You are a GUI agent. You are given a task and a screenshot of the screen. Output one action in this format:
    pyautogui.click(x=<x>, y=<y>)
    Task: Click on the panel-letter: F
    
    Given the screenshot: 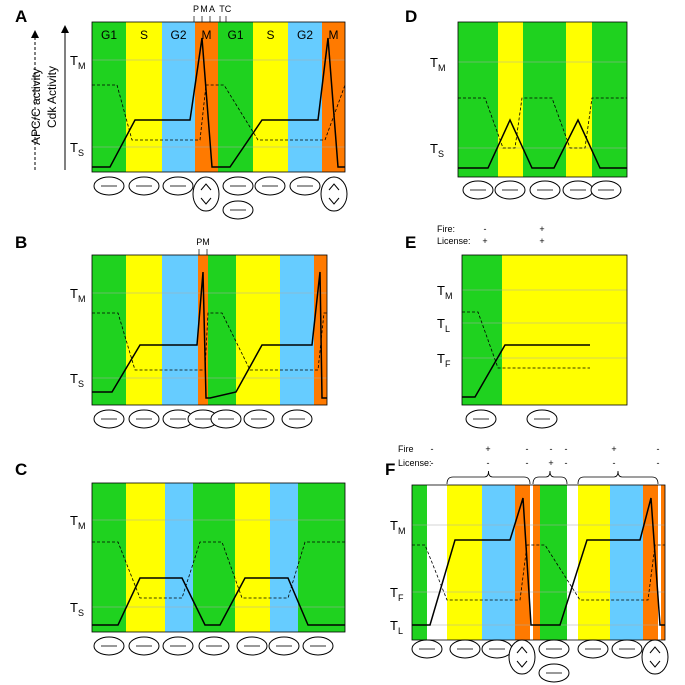 What is the action you would take?
    pyautogui.click(x=390, y=469)
    